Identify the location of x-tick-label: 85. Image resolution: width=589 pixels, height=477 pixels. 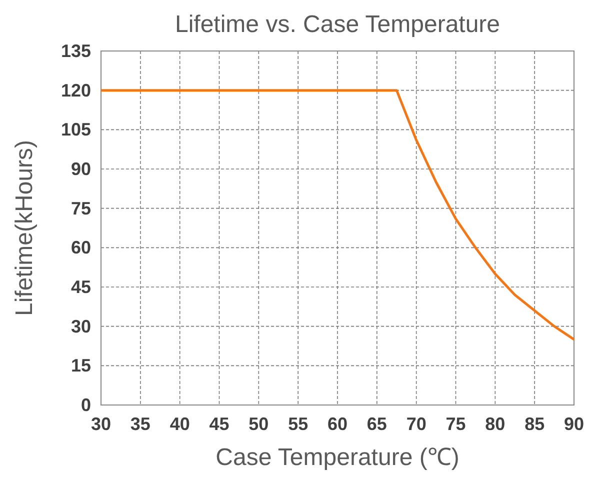
(534, 424).